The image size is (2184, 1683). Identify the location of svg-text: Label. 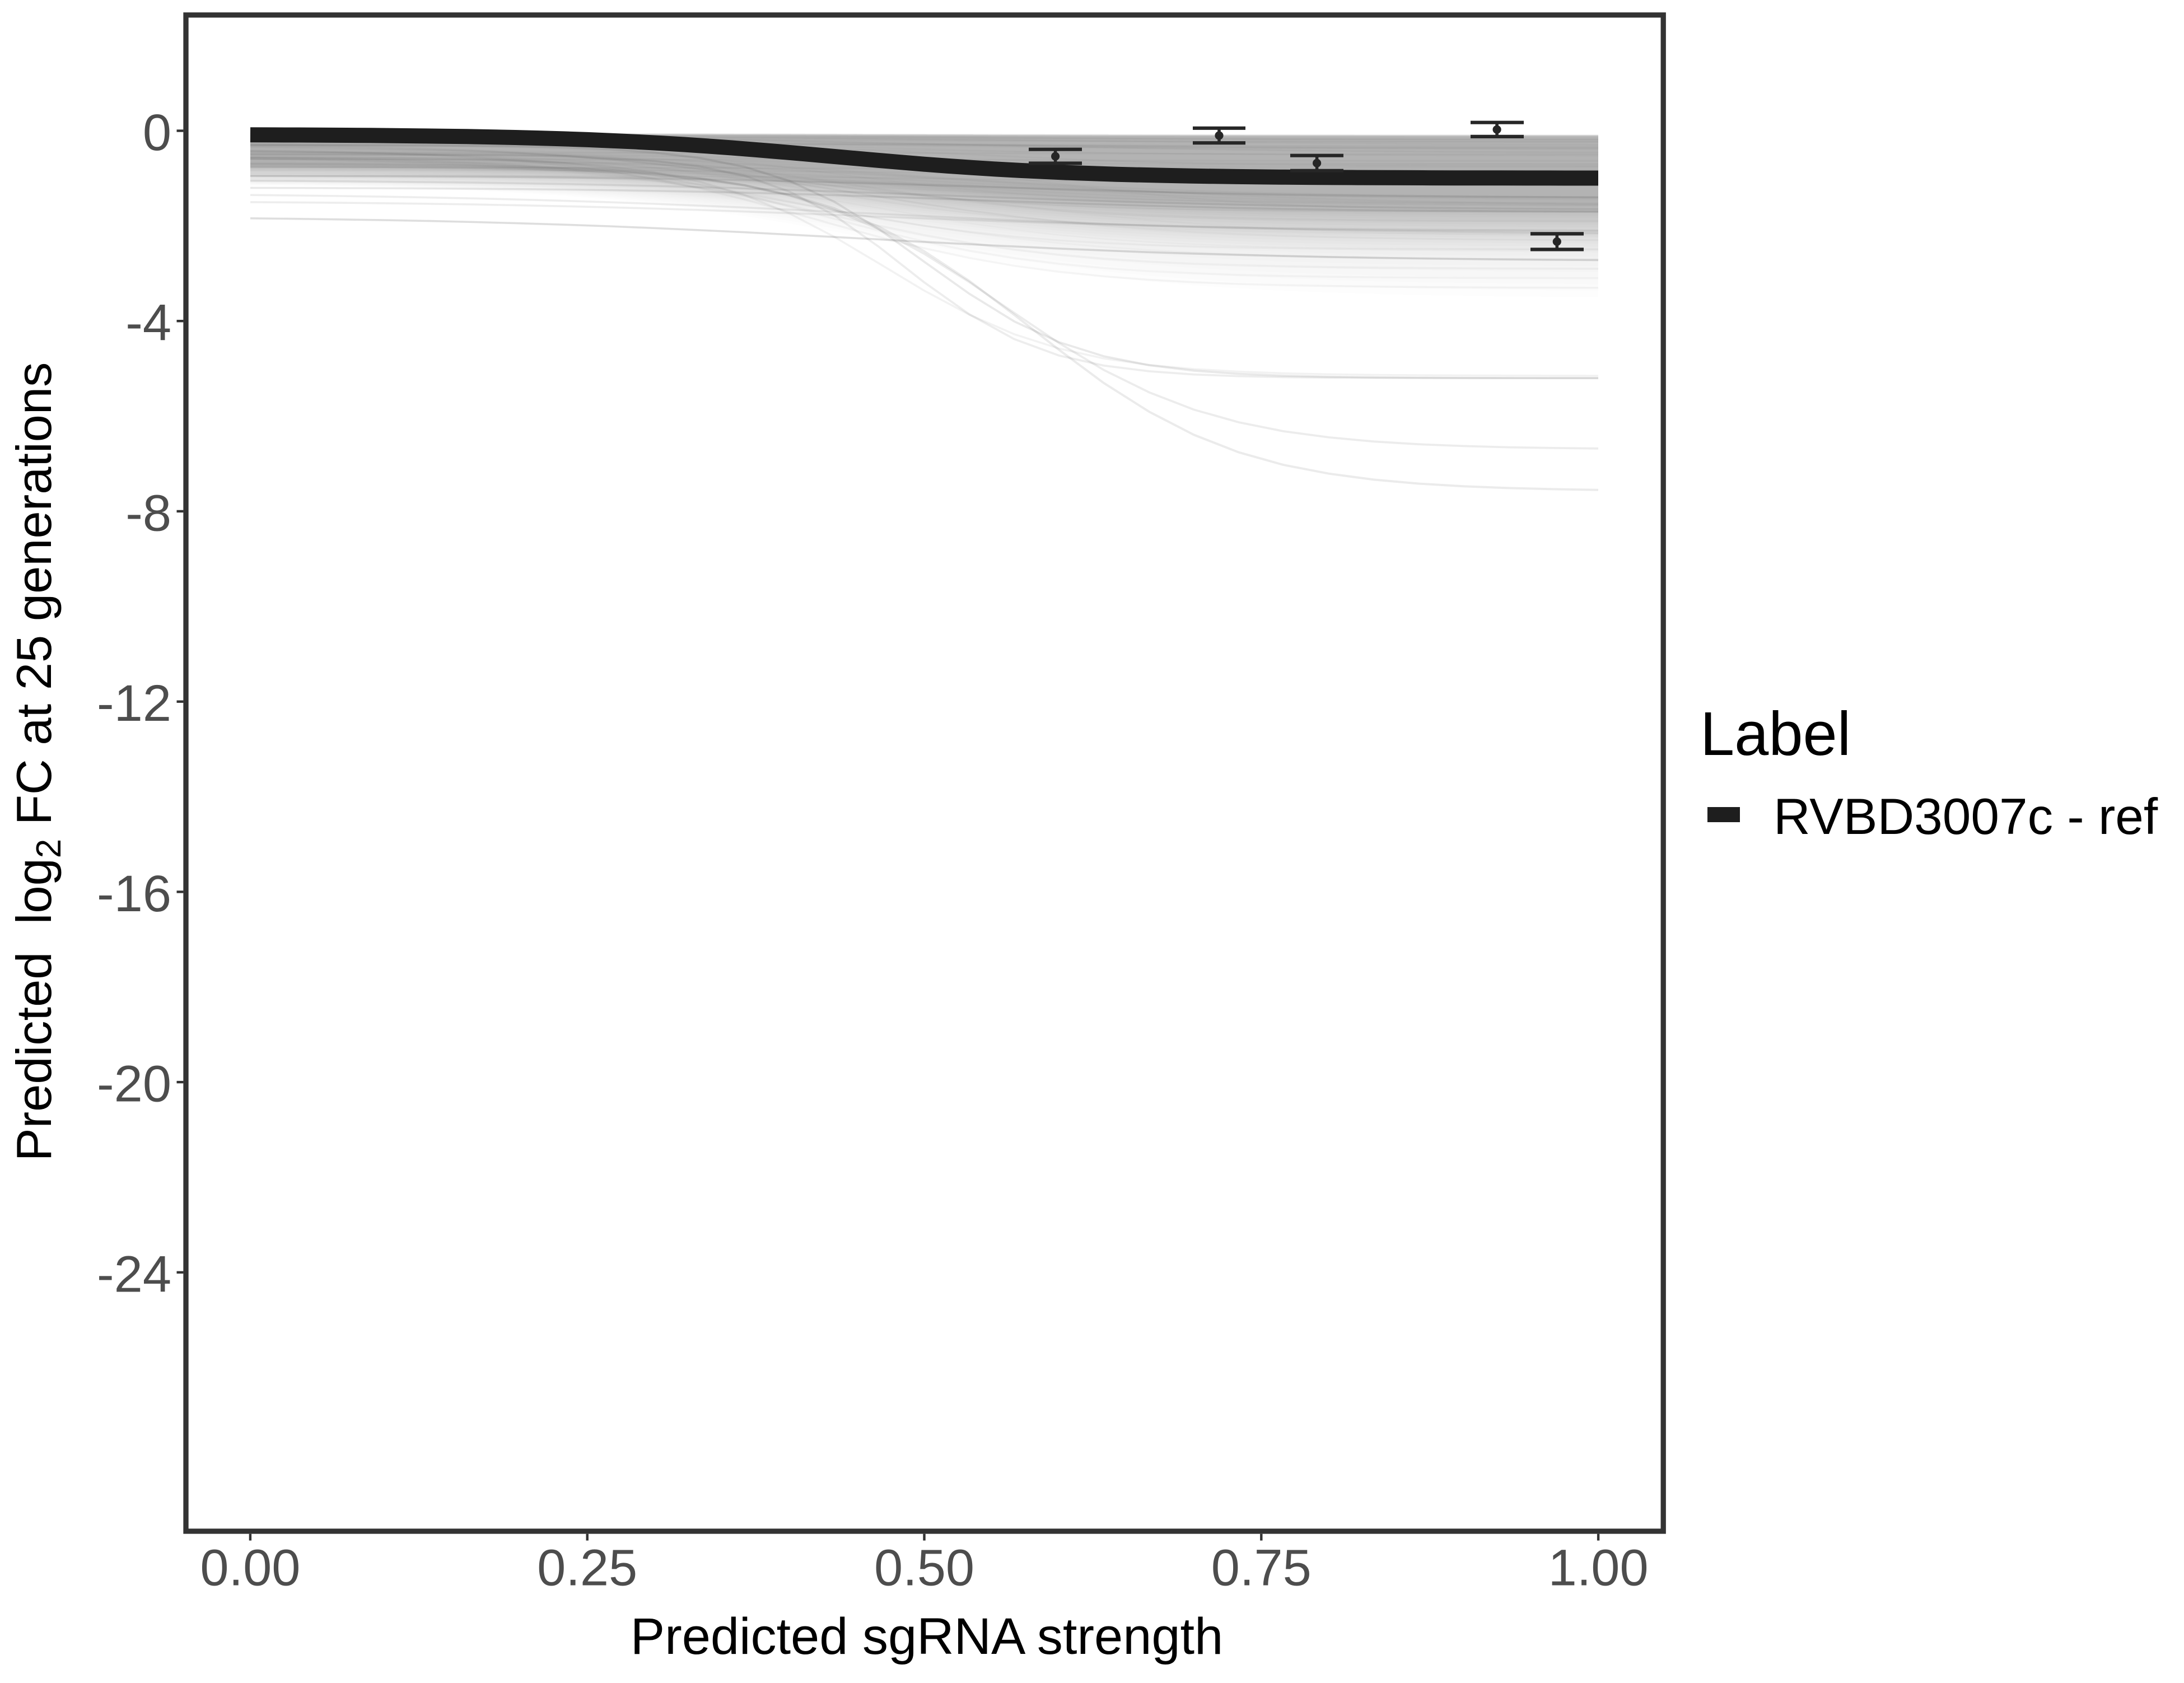
(1776, 734).